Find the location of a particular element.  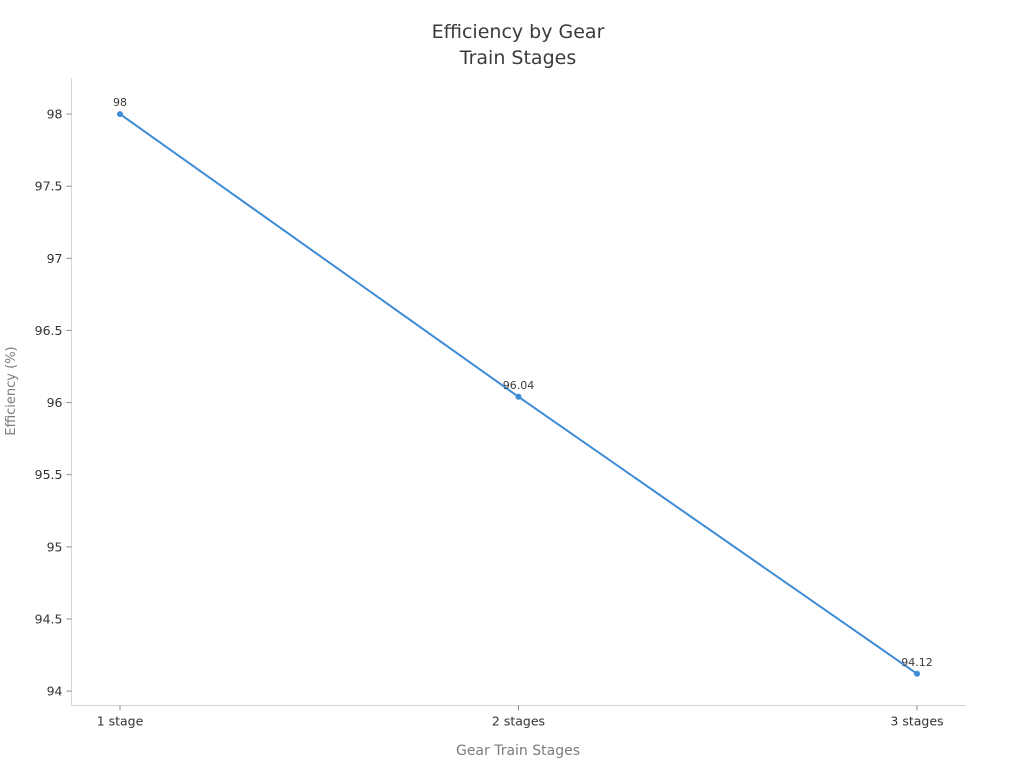

y-tick-label: 96.5 is located at coordinates (49, 330).